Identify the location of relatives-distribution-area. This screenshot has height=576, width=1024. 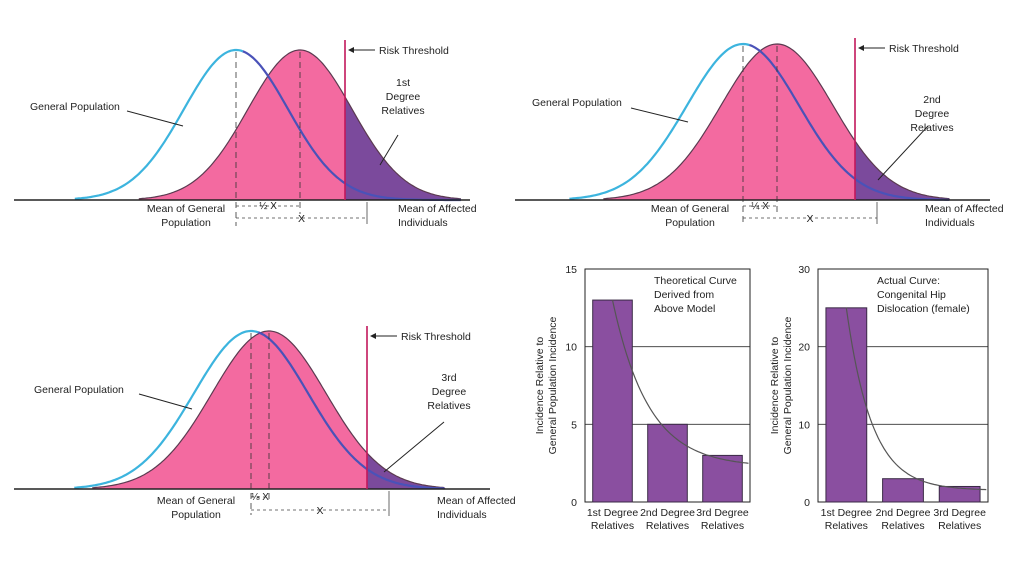
(269, 410).